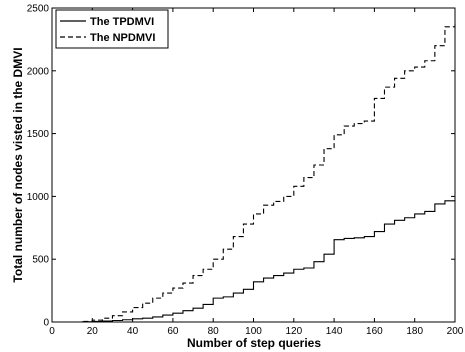 This screenshot has height=352, width=465. I want to click on x-tick-label: 160, so click(374, 331).